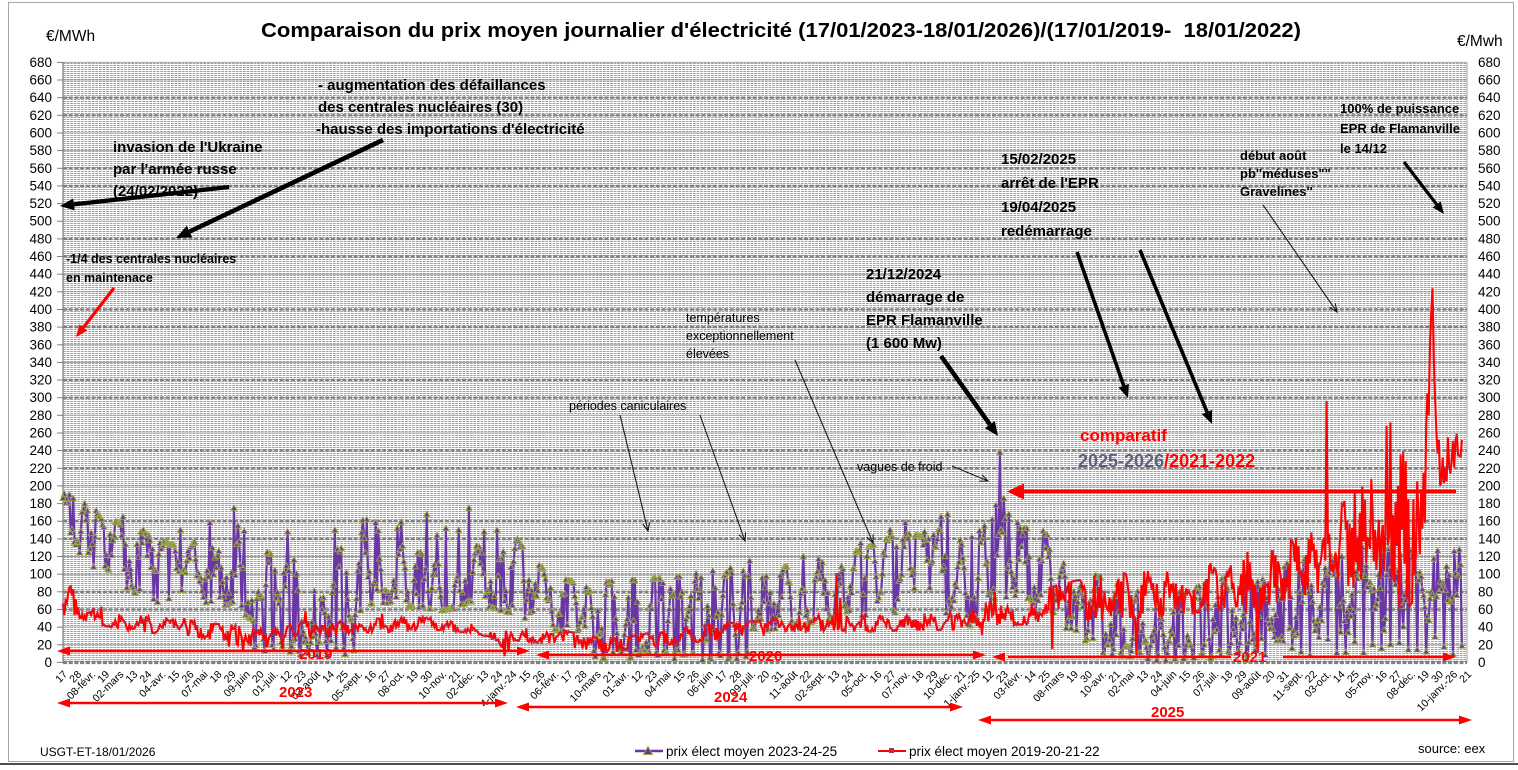  What do you see at coordinates (1038, 207) in the screenshot?
I see `svg-text: 19/04/2025` at bounding box center [1038, 207].